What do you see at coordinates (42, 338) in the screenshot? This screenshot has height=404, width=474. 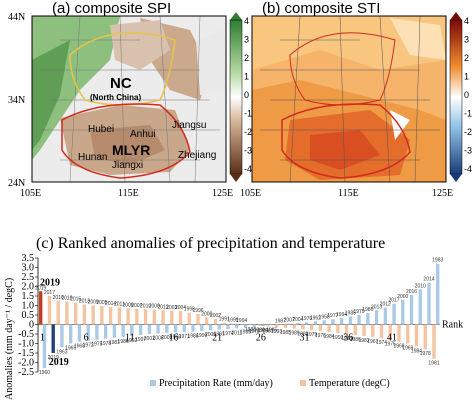 I see `rank-tick: 1` at bounding box center [42, 338].